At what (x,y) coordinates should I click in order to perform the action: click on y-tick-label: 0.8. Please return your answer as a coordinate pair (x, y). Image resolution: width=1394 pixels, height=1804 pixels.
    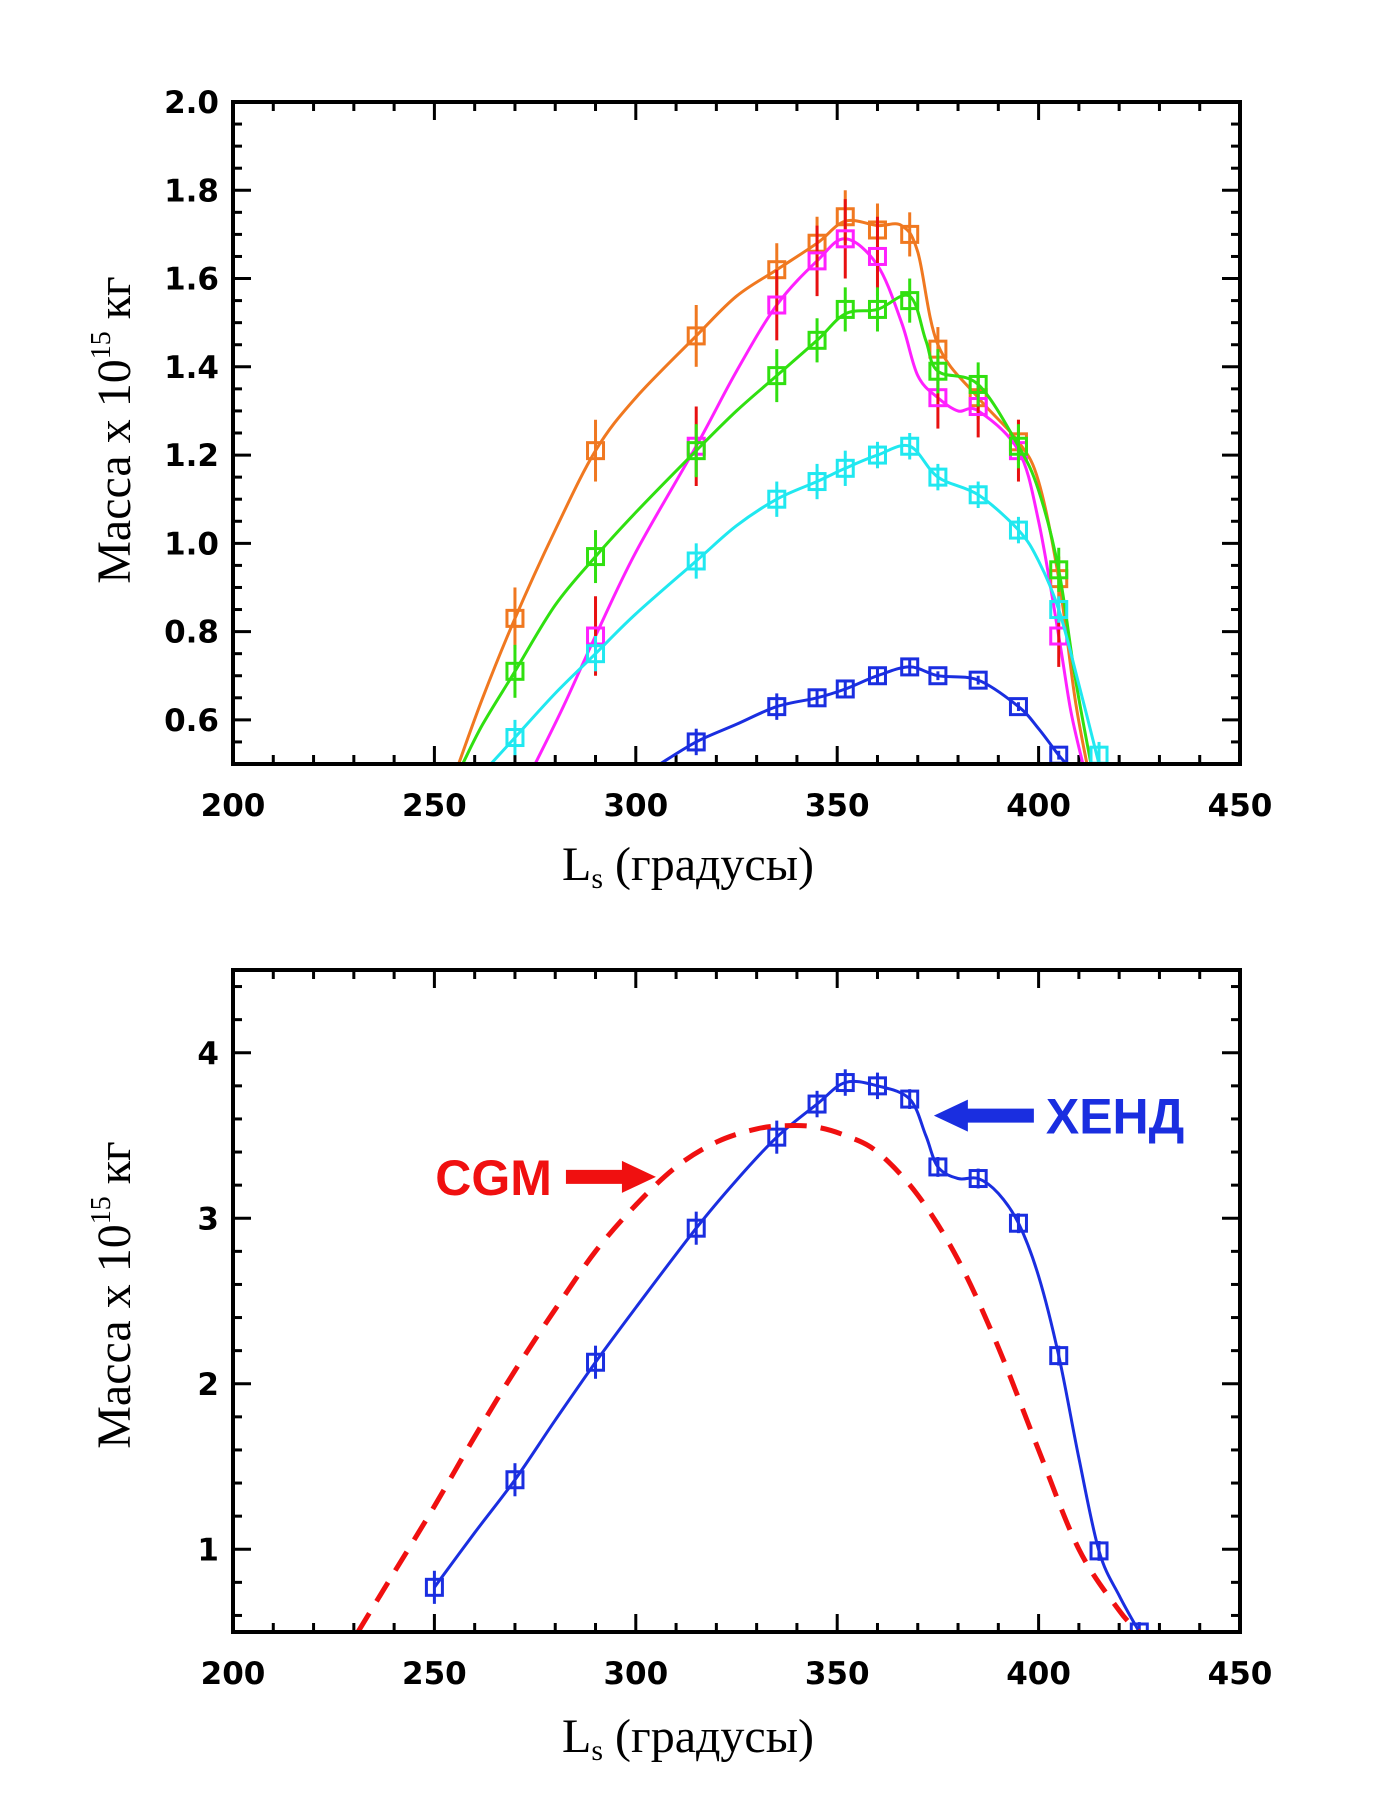
    Looking at the image, I should click on (191, 633).